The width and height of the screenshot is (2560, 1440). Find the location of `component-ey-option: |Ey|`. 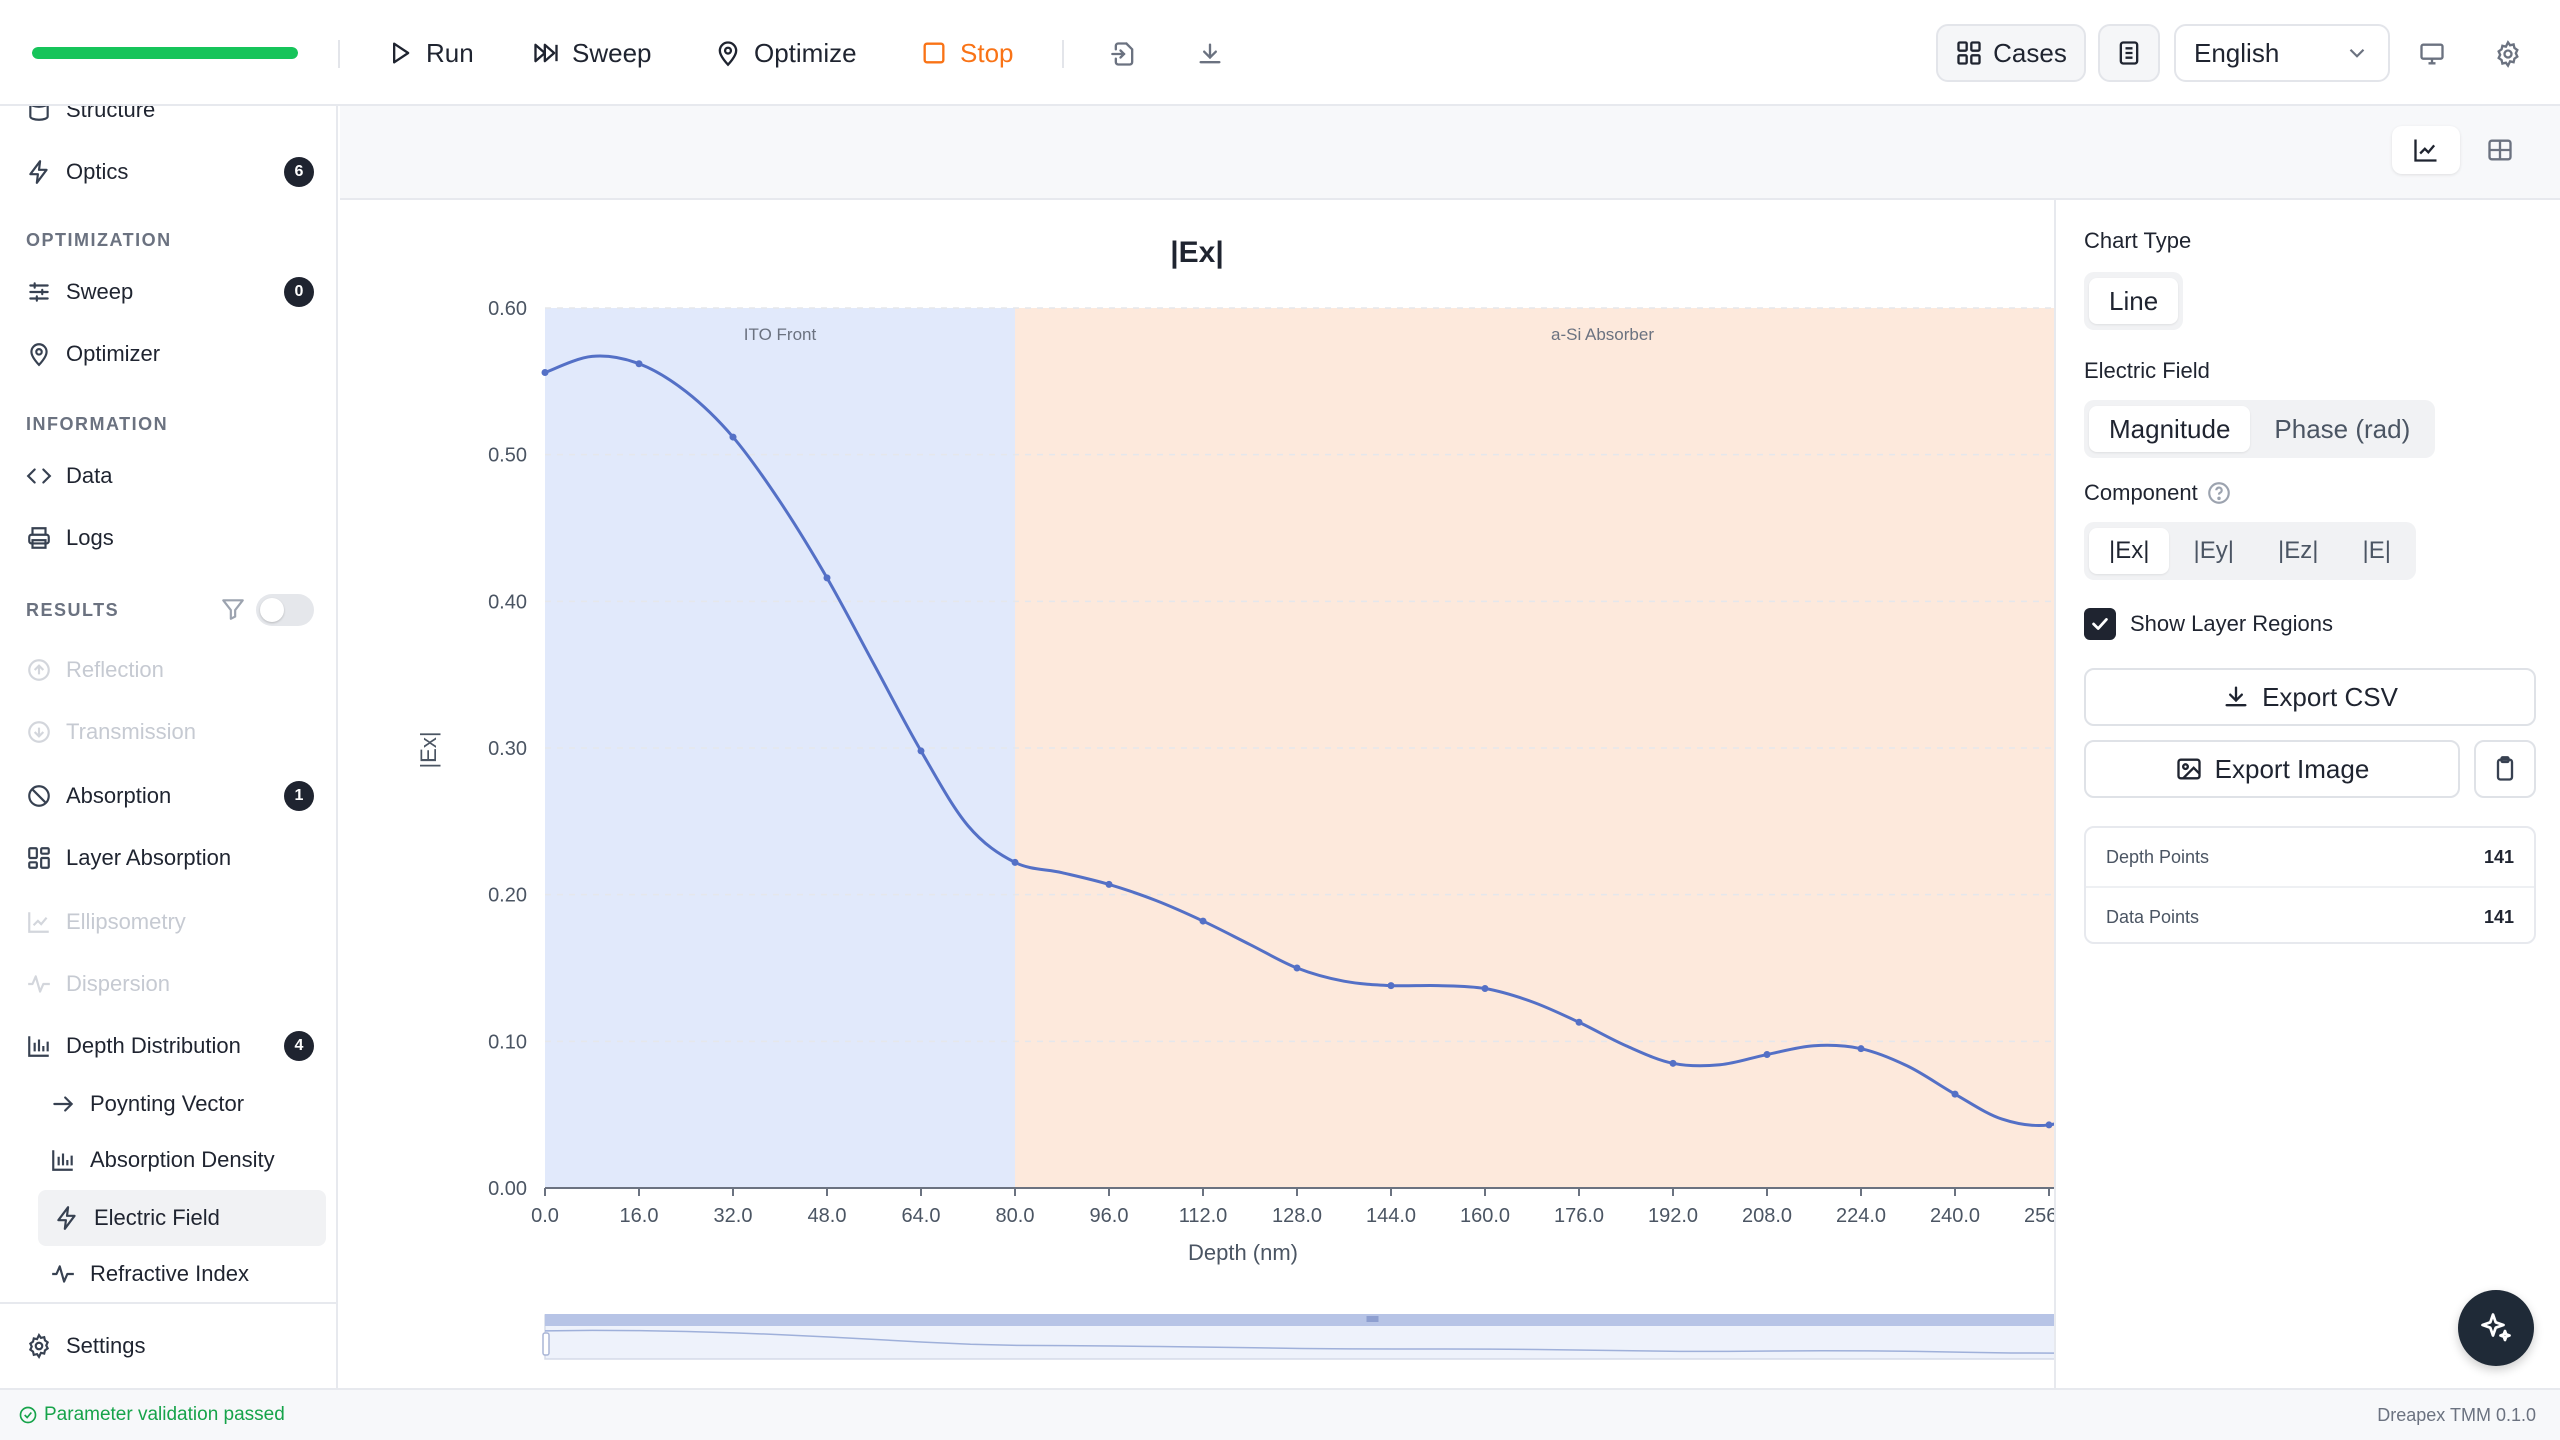

component-ey-option: |Ey| is located at coordinates (2213, 550).